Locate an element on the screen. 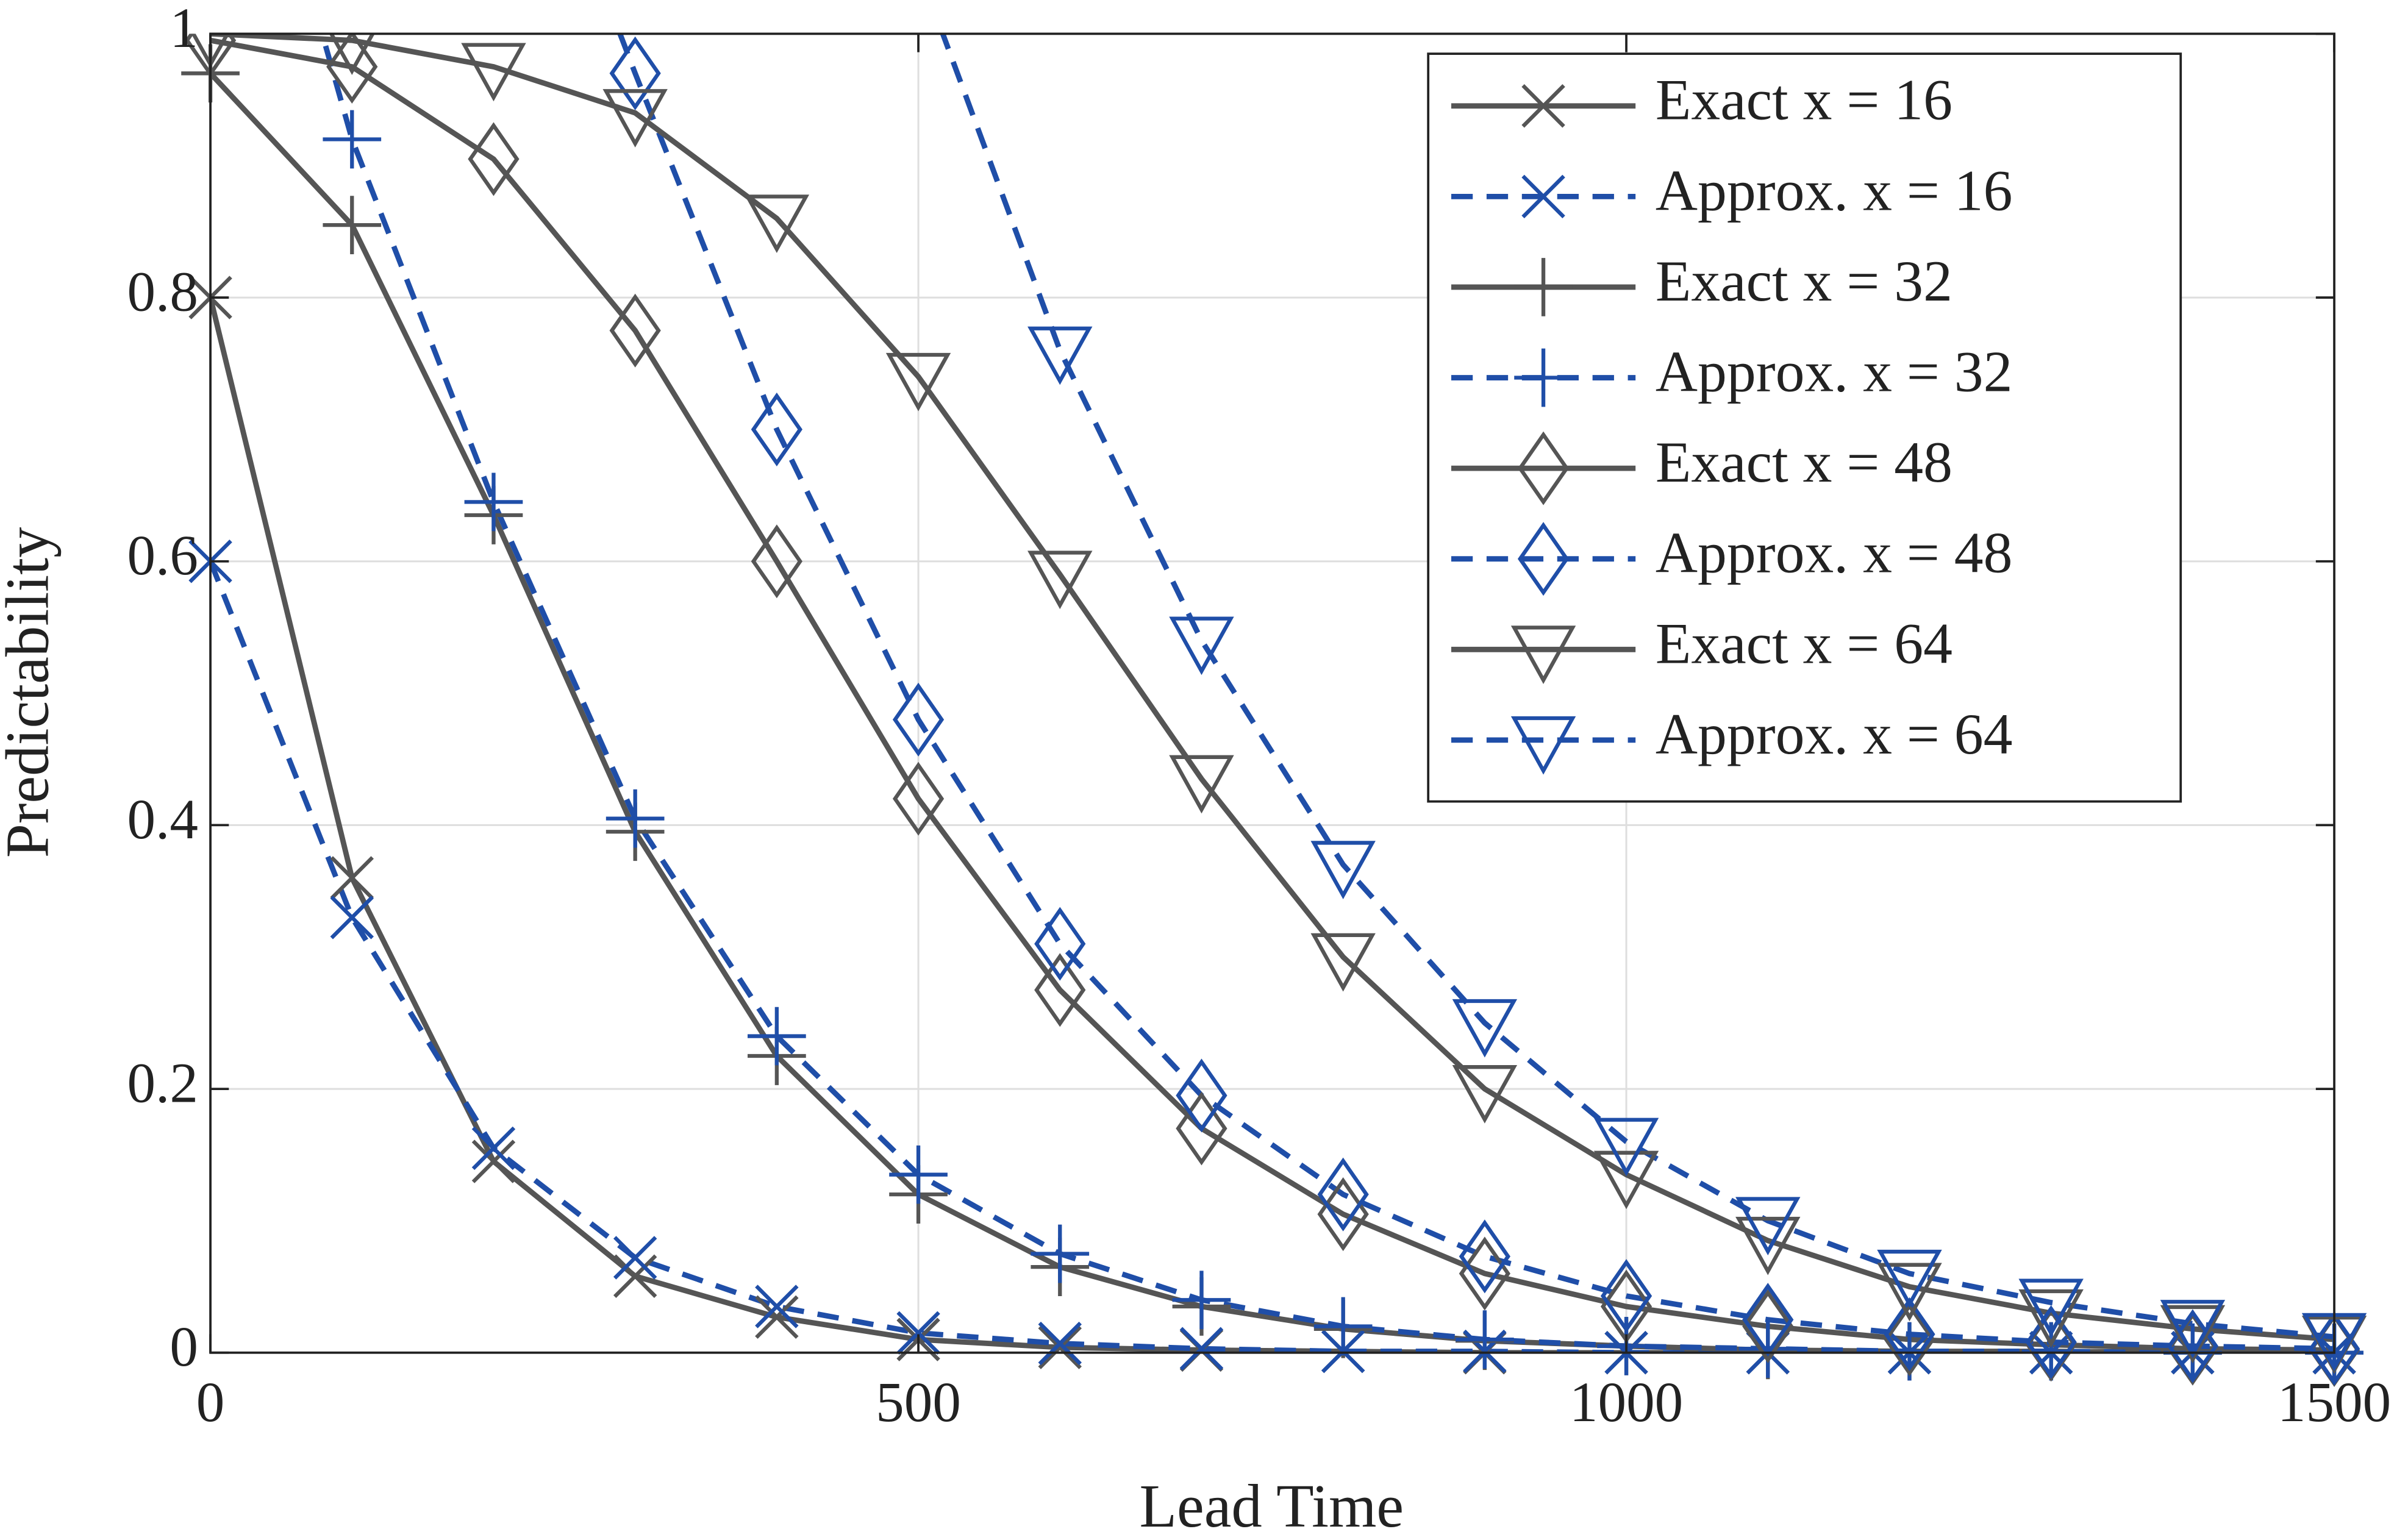 The width and height of the screenshot is (2408, 1540). legend-label: Approx. x = 32 is located at coordinates (1834, 372).